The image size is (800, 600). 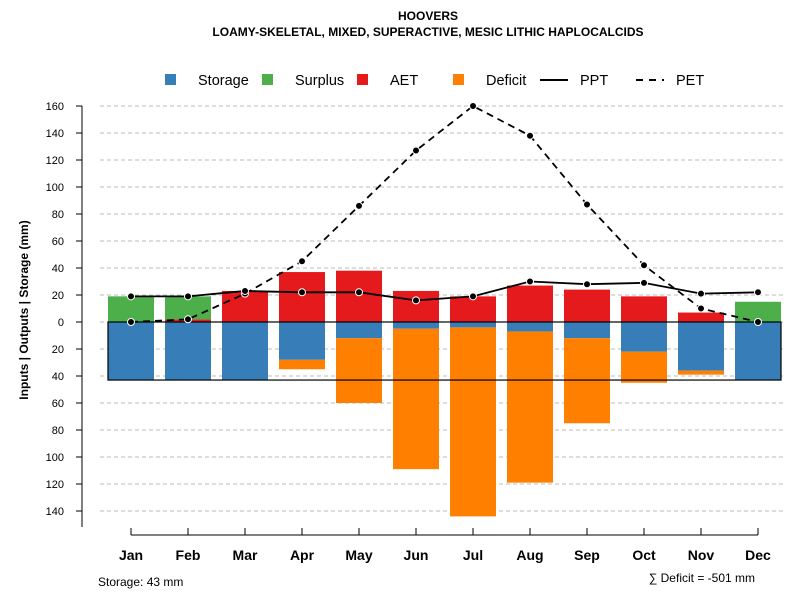 I want to click on y-tick-label: 160, so click(x=55, y=107).